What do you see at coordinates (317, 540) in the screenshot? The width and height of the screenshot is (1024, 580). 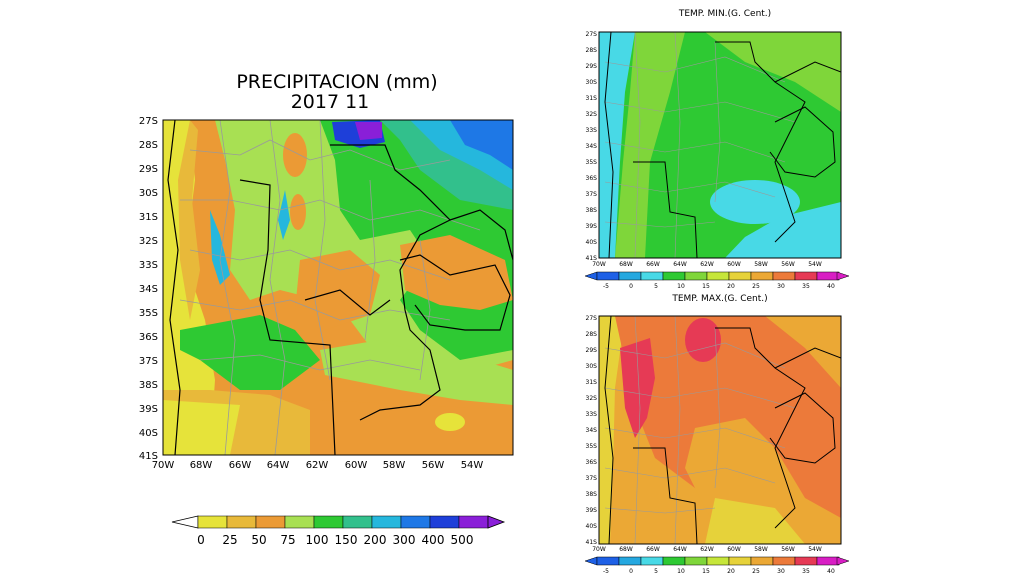 I see `colorbar-tick: 100` at bounding box center [317, 540].